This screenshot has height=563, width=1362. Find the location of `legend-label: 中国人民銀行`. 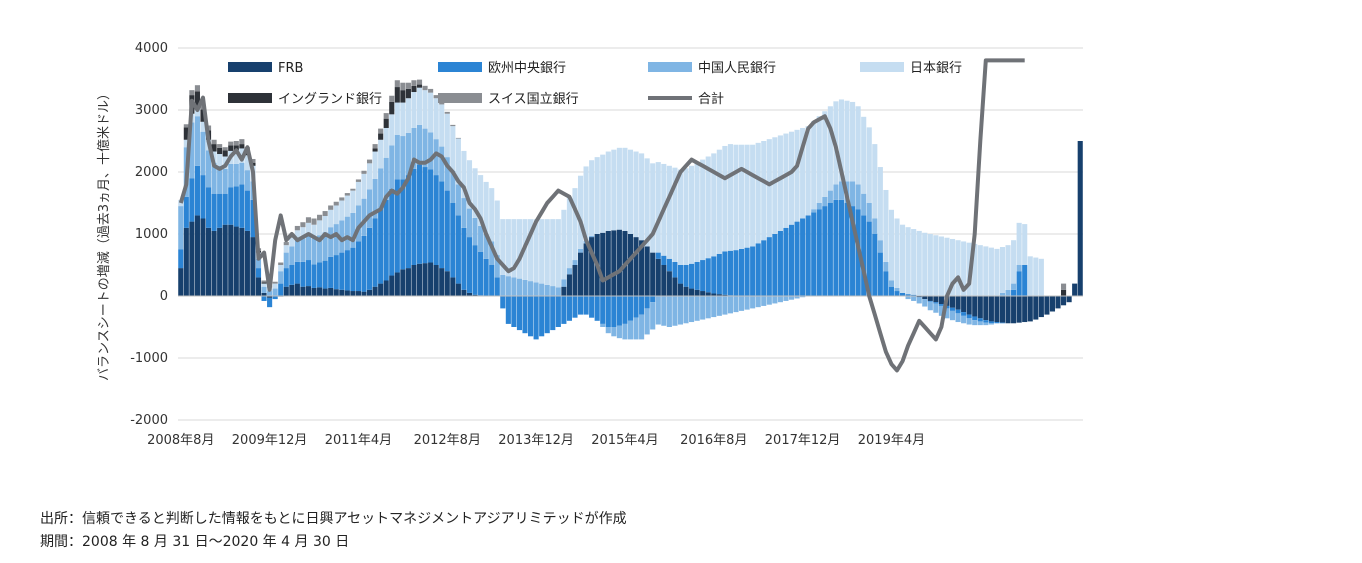

legend-label: 中国人民銀行 is located at coordinates (737, 68).